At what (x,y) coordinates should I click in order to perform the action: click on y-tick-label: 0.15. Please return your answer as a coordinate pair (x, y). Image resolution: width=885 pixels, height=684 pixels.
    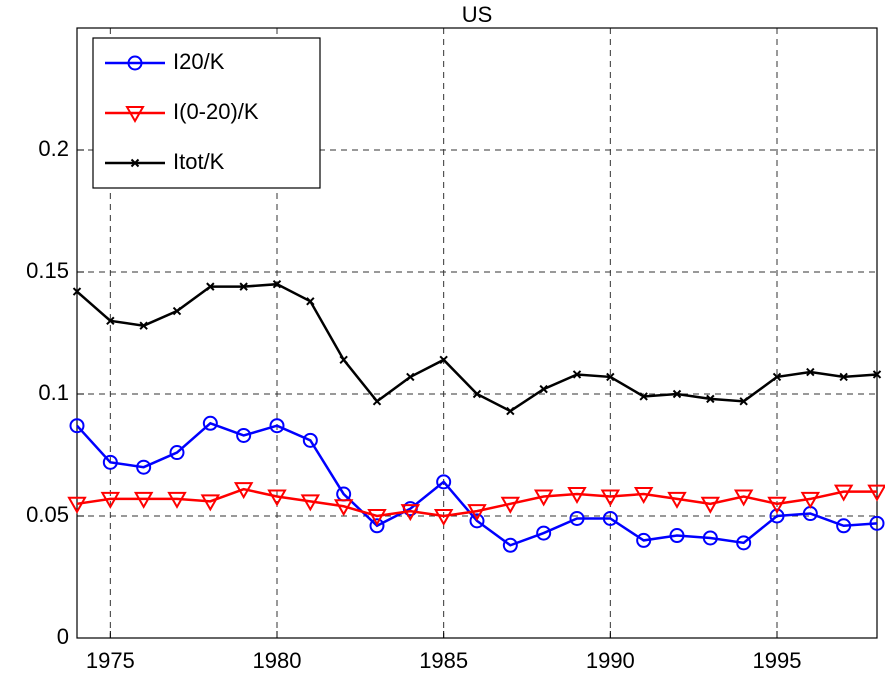
    Looking at the image, I should click on (47, 270).